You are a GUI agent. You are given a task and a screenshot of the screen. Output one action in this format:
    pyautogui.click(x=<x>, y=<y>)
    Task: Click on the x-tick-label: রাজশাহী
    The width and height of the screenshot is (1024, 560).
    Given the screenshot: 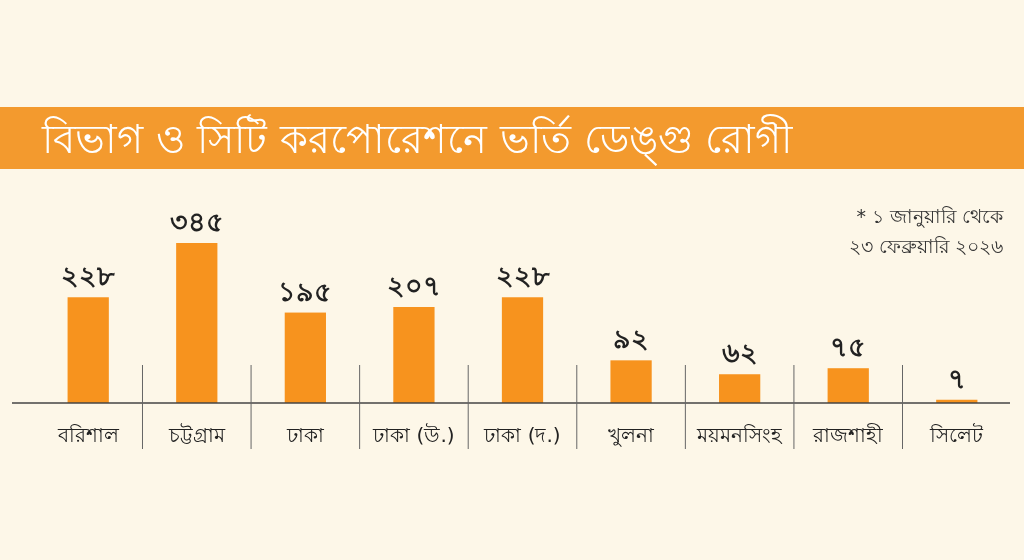 What is the action you would take?
    pyautogui.click(x=848, y=435)
    